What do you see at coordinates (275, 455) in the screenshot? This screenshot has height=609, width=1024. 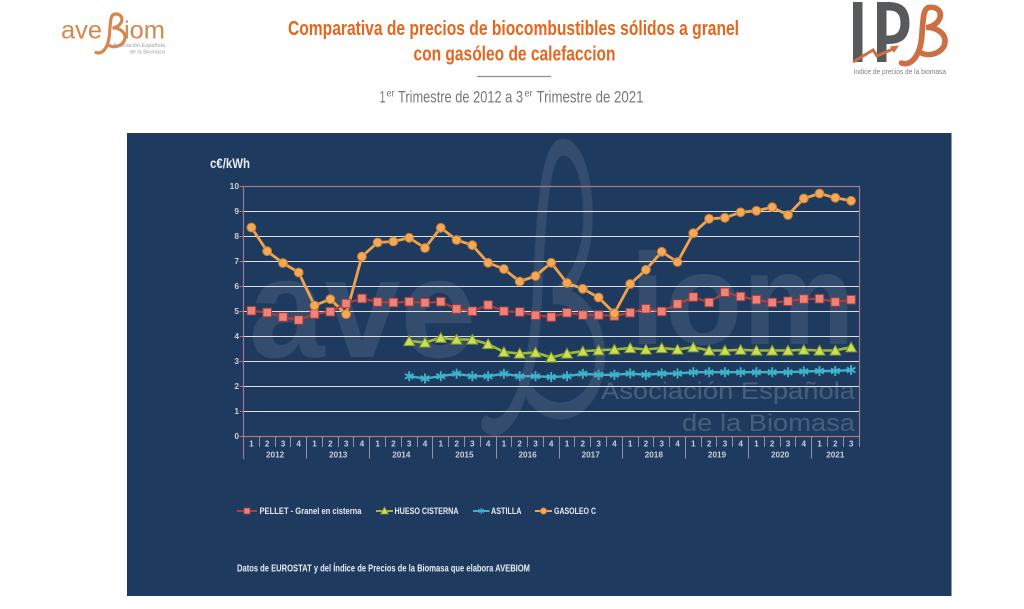 I see `svg-text: 2012` at bounding box center [275, 455].